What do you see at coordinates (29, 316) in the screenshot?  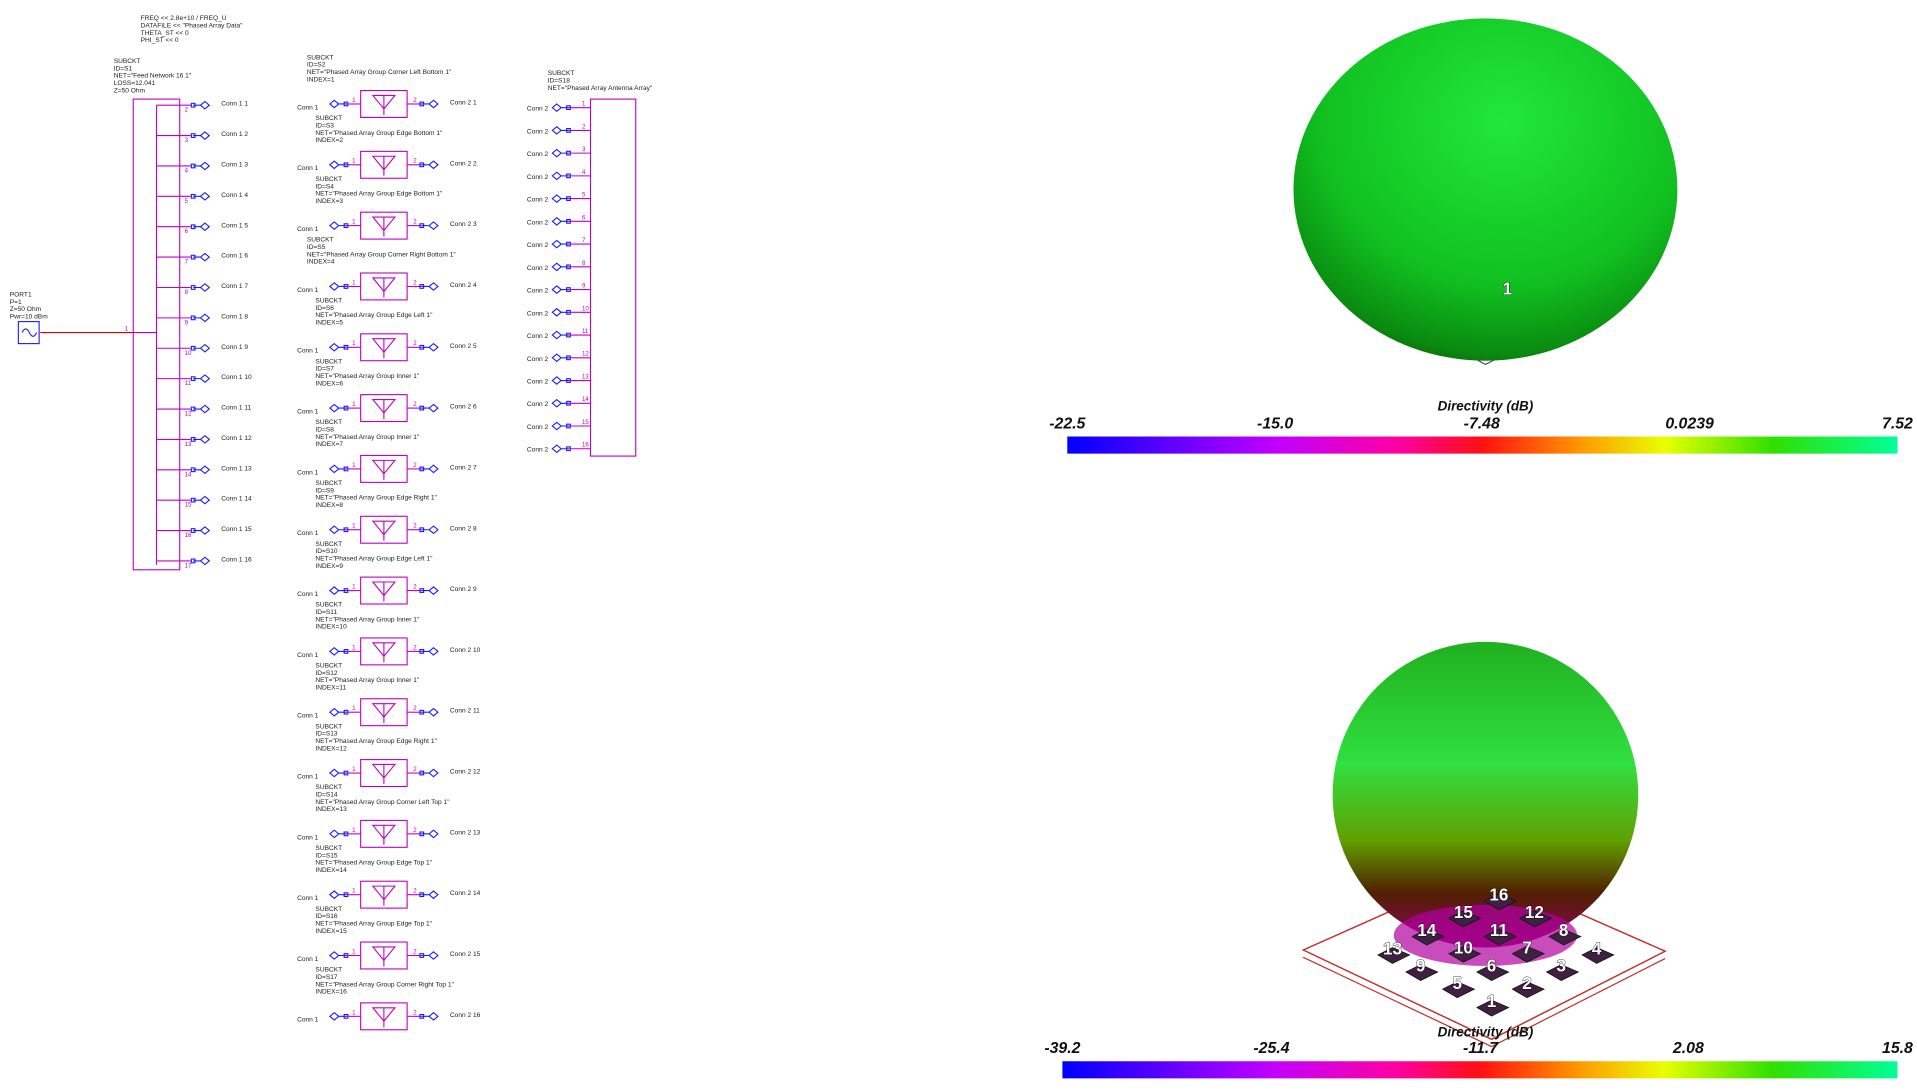 I see `port-label: Pwr=10 dBm` at bounding box center [29, 316].